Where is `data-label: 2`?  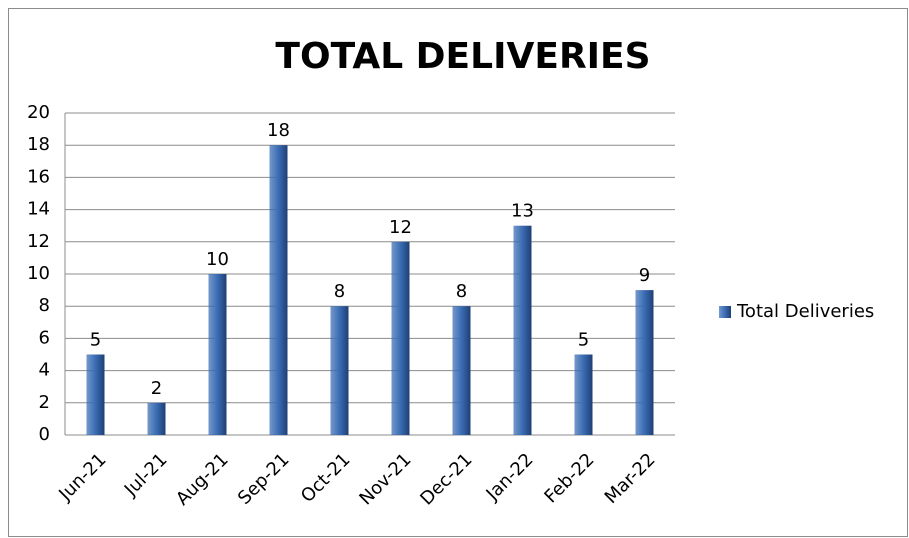 data-label: 2 is located at coordinates (156, 388).